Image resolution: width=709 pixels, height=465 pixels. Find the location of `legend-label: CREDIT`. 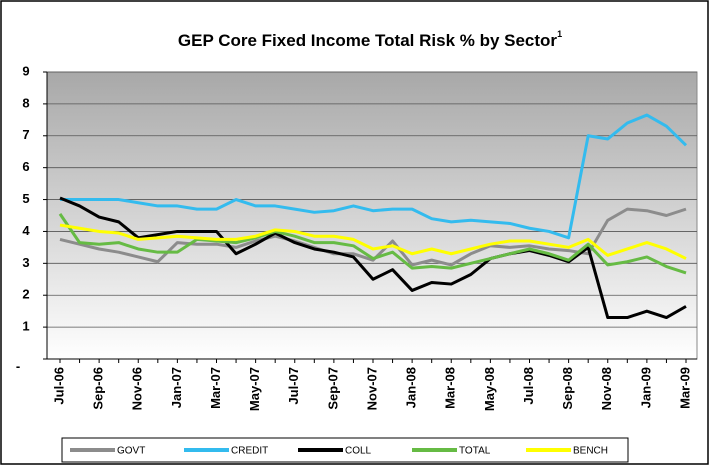

legend-label: CREDIT is located at coordinates (249, 451).